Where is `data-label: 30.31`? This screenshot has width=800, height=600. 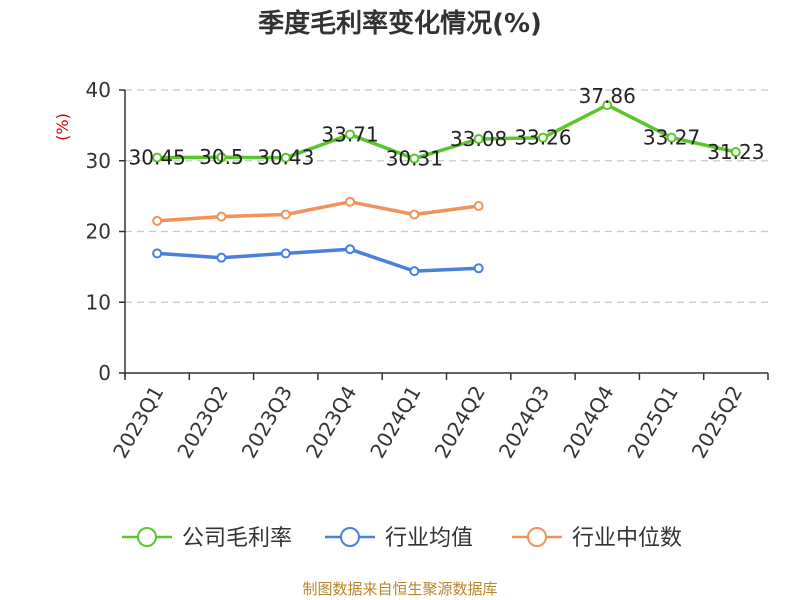
data-label: 30.31 is located at coordinates (414, 159).